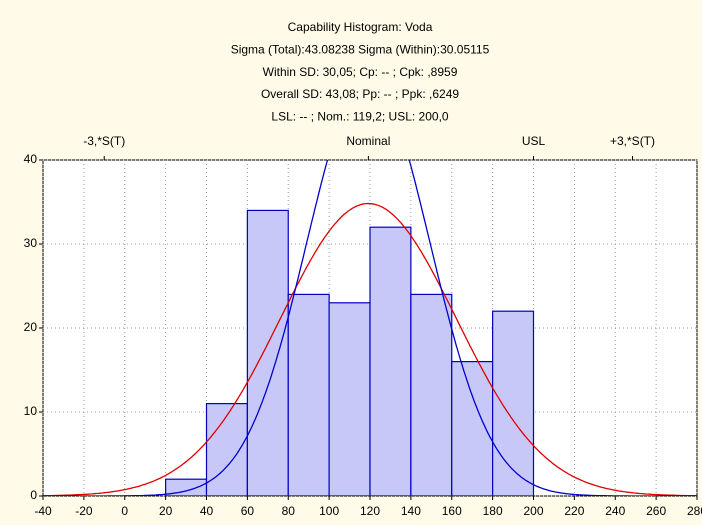  I want to click on x-tick-label: -20, so click(84, 511).